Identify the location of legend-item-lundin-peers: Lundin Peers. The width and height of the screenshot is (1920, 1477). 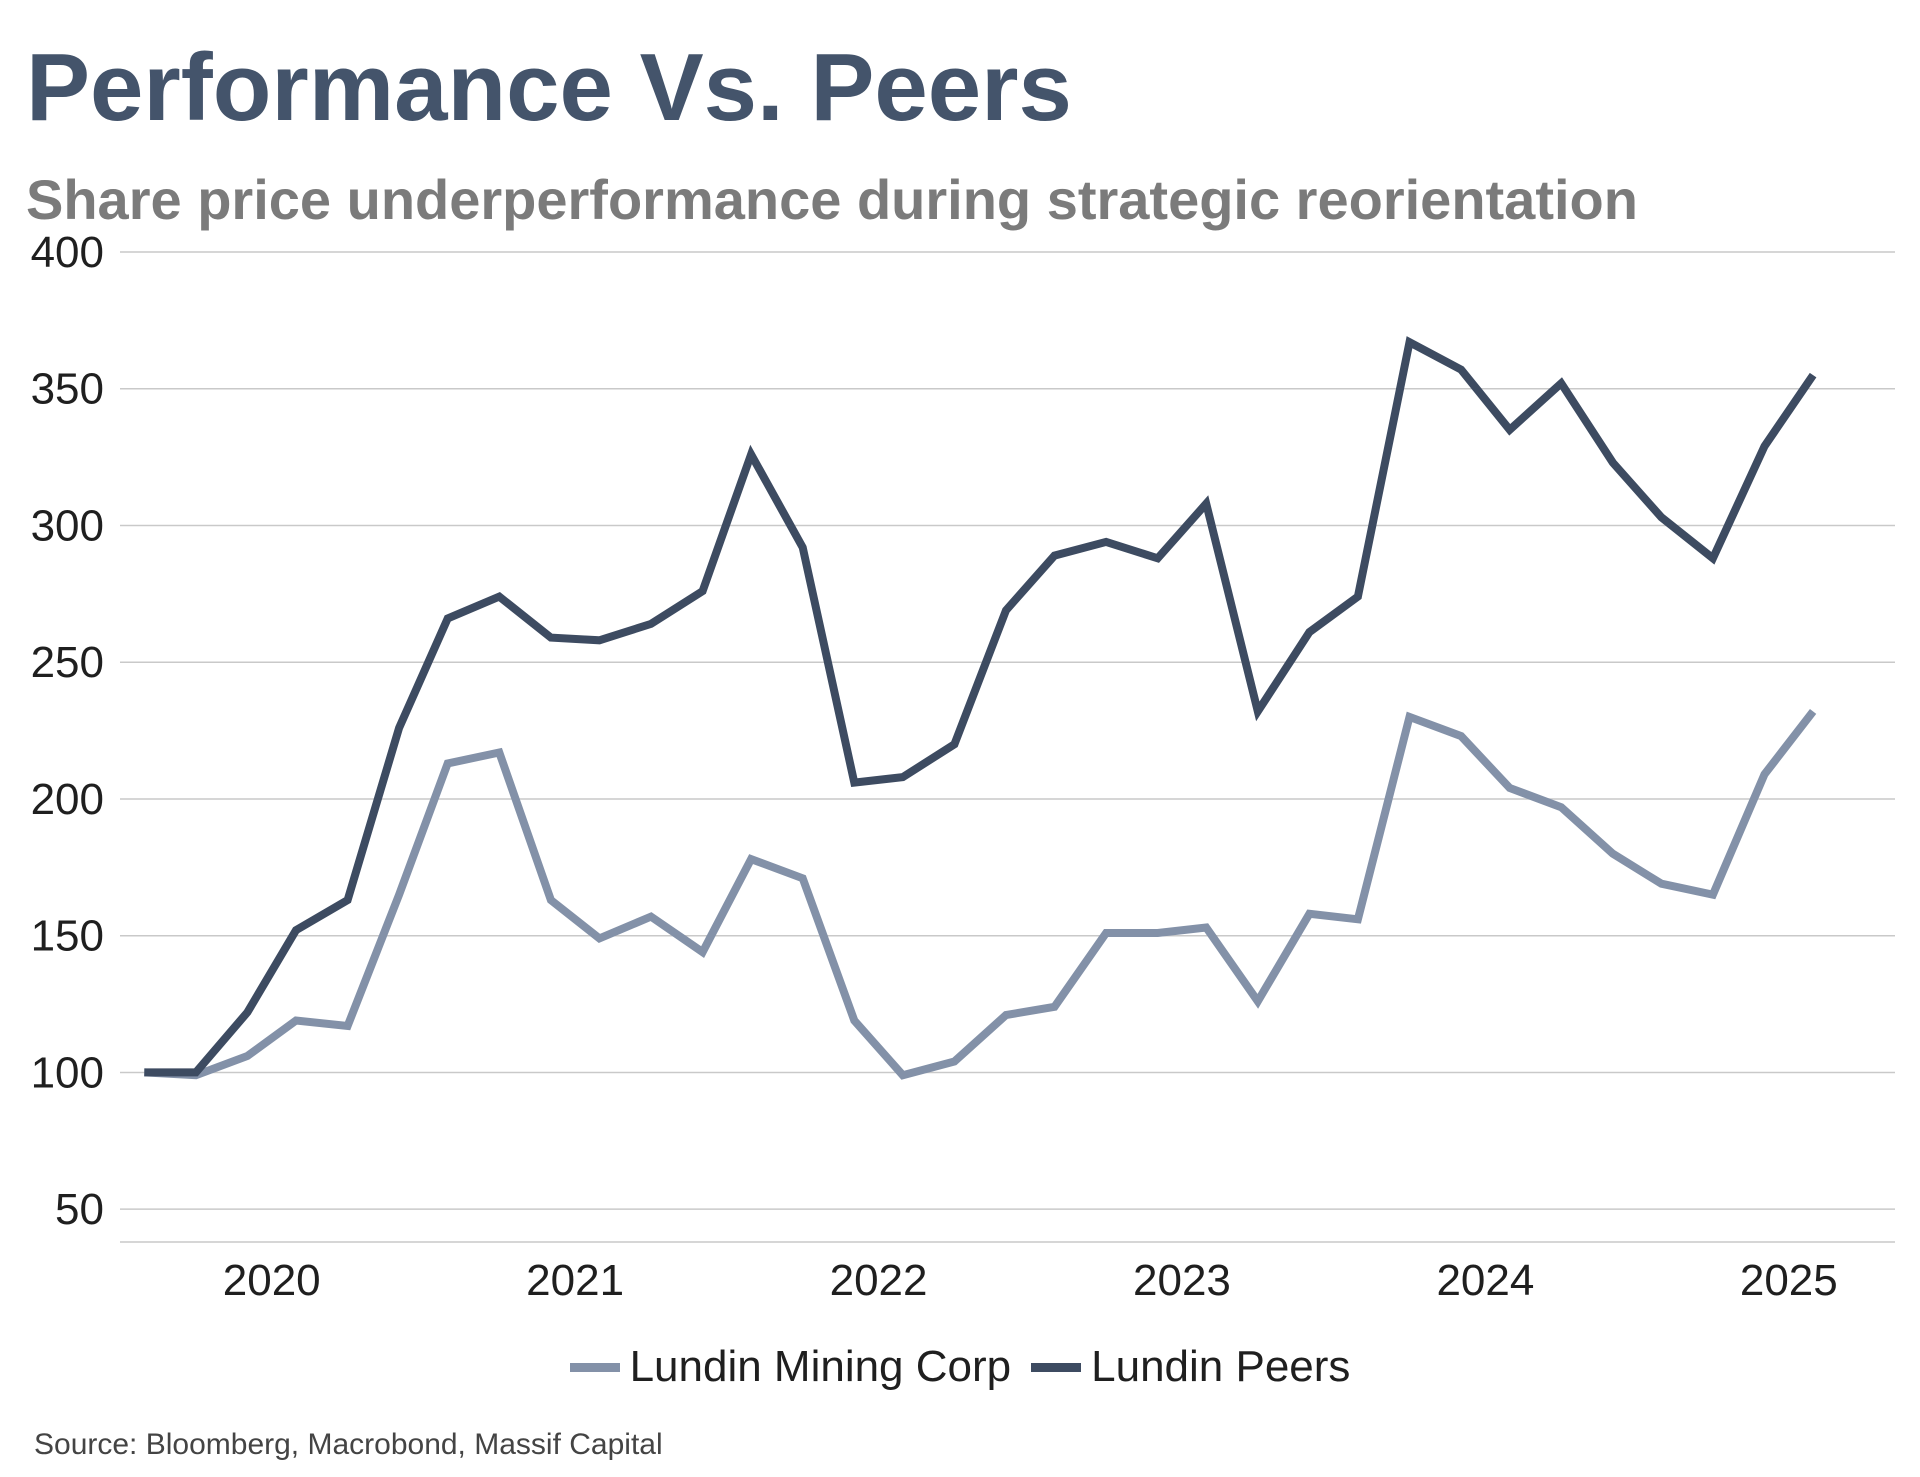
(1190, 1367).